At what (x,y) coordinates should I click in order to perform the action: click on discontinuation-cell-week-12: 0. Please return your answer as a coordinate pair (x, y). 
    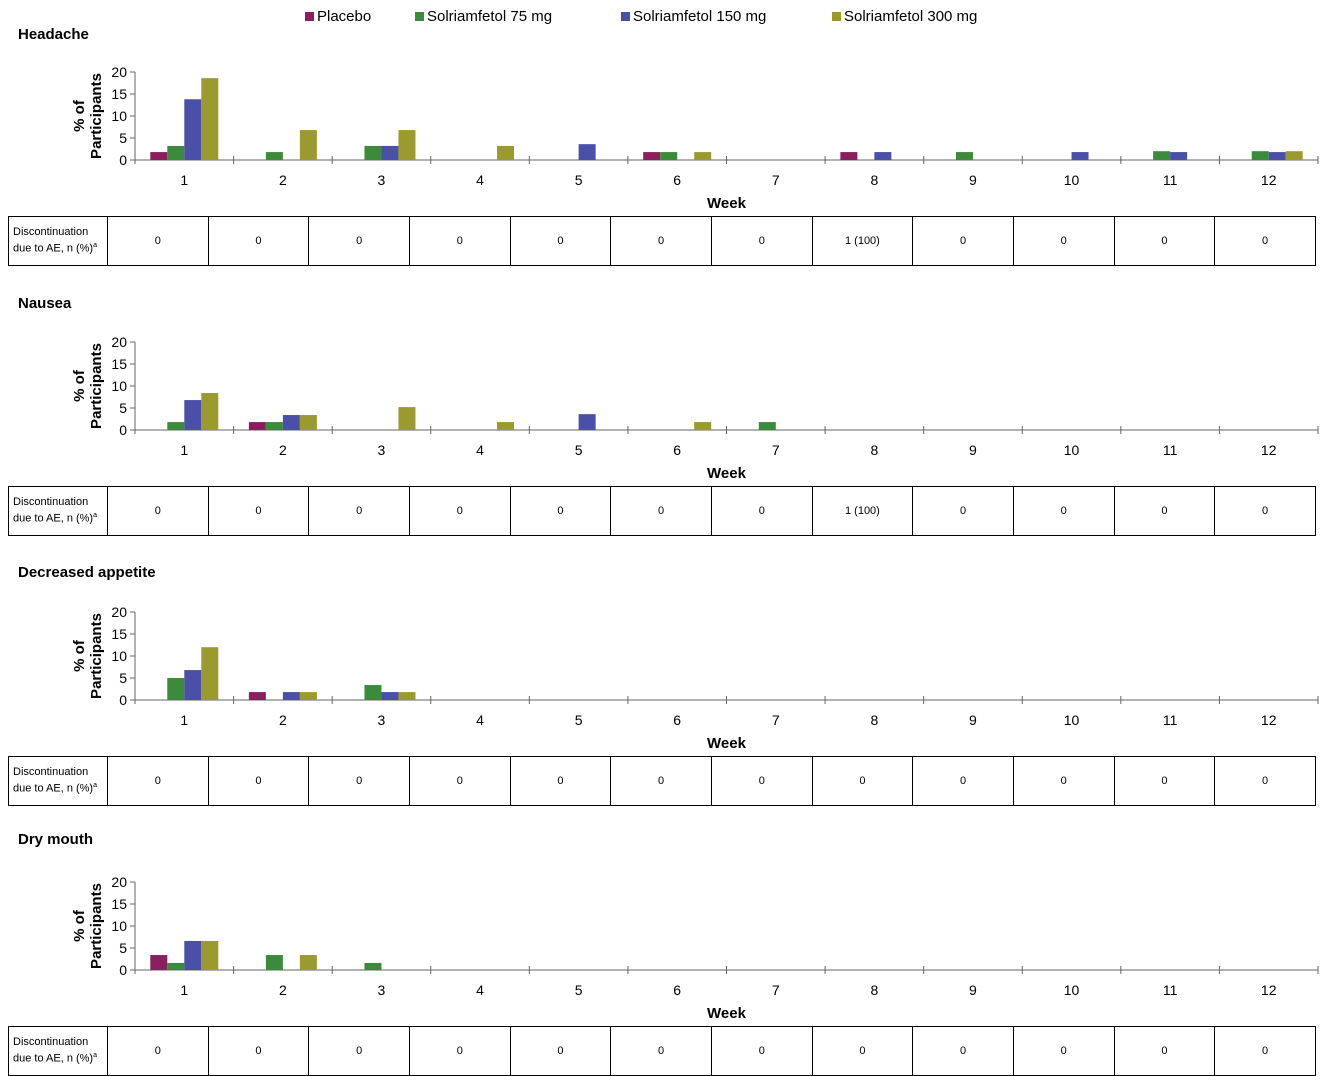
    Looking at the image, I should click on (1265, 511).